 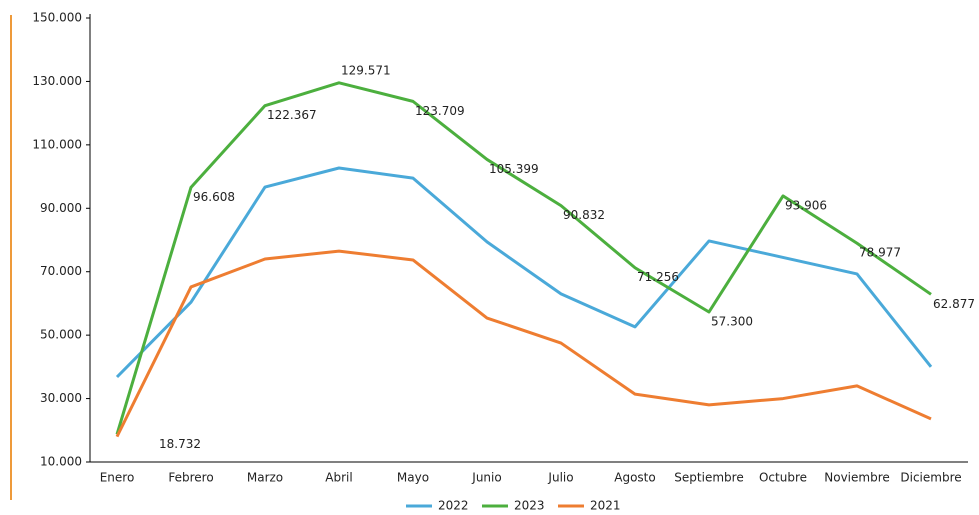 What do you see at coordinates (708, 478) in the screenshot?
I see `x-tick-label: Septiembre` at bounding box center [708, 478].